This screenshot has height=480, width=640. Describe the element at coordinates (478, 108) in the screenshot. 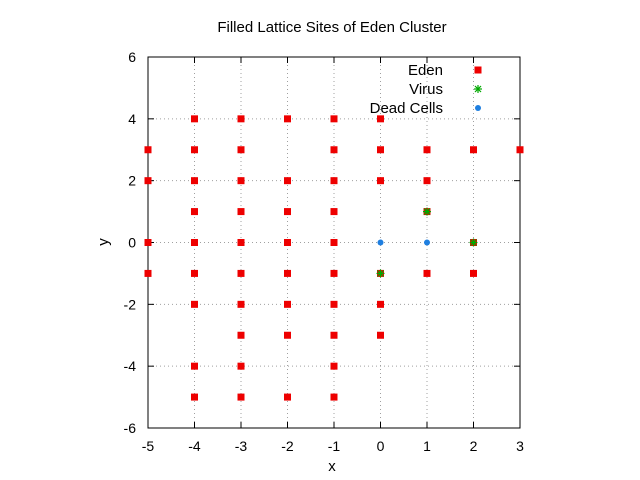

I see `legend-marker-dead-cells` at that location.